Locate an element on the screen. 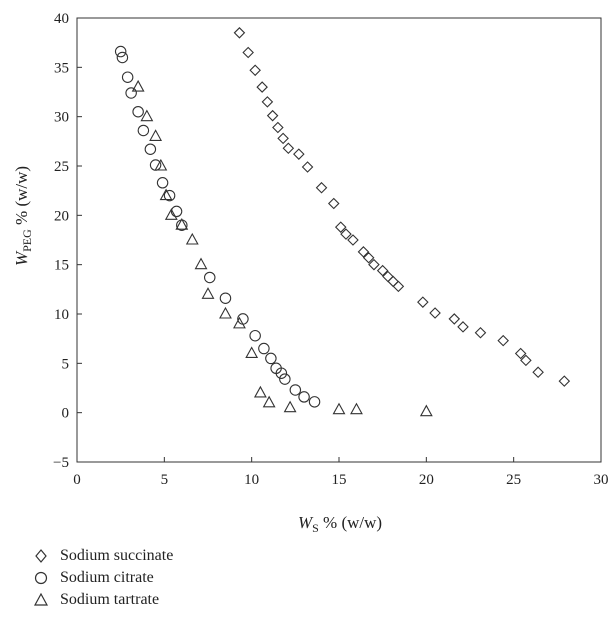  x-tick-label: 30 is located at coordinates (601, 480).